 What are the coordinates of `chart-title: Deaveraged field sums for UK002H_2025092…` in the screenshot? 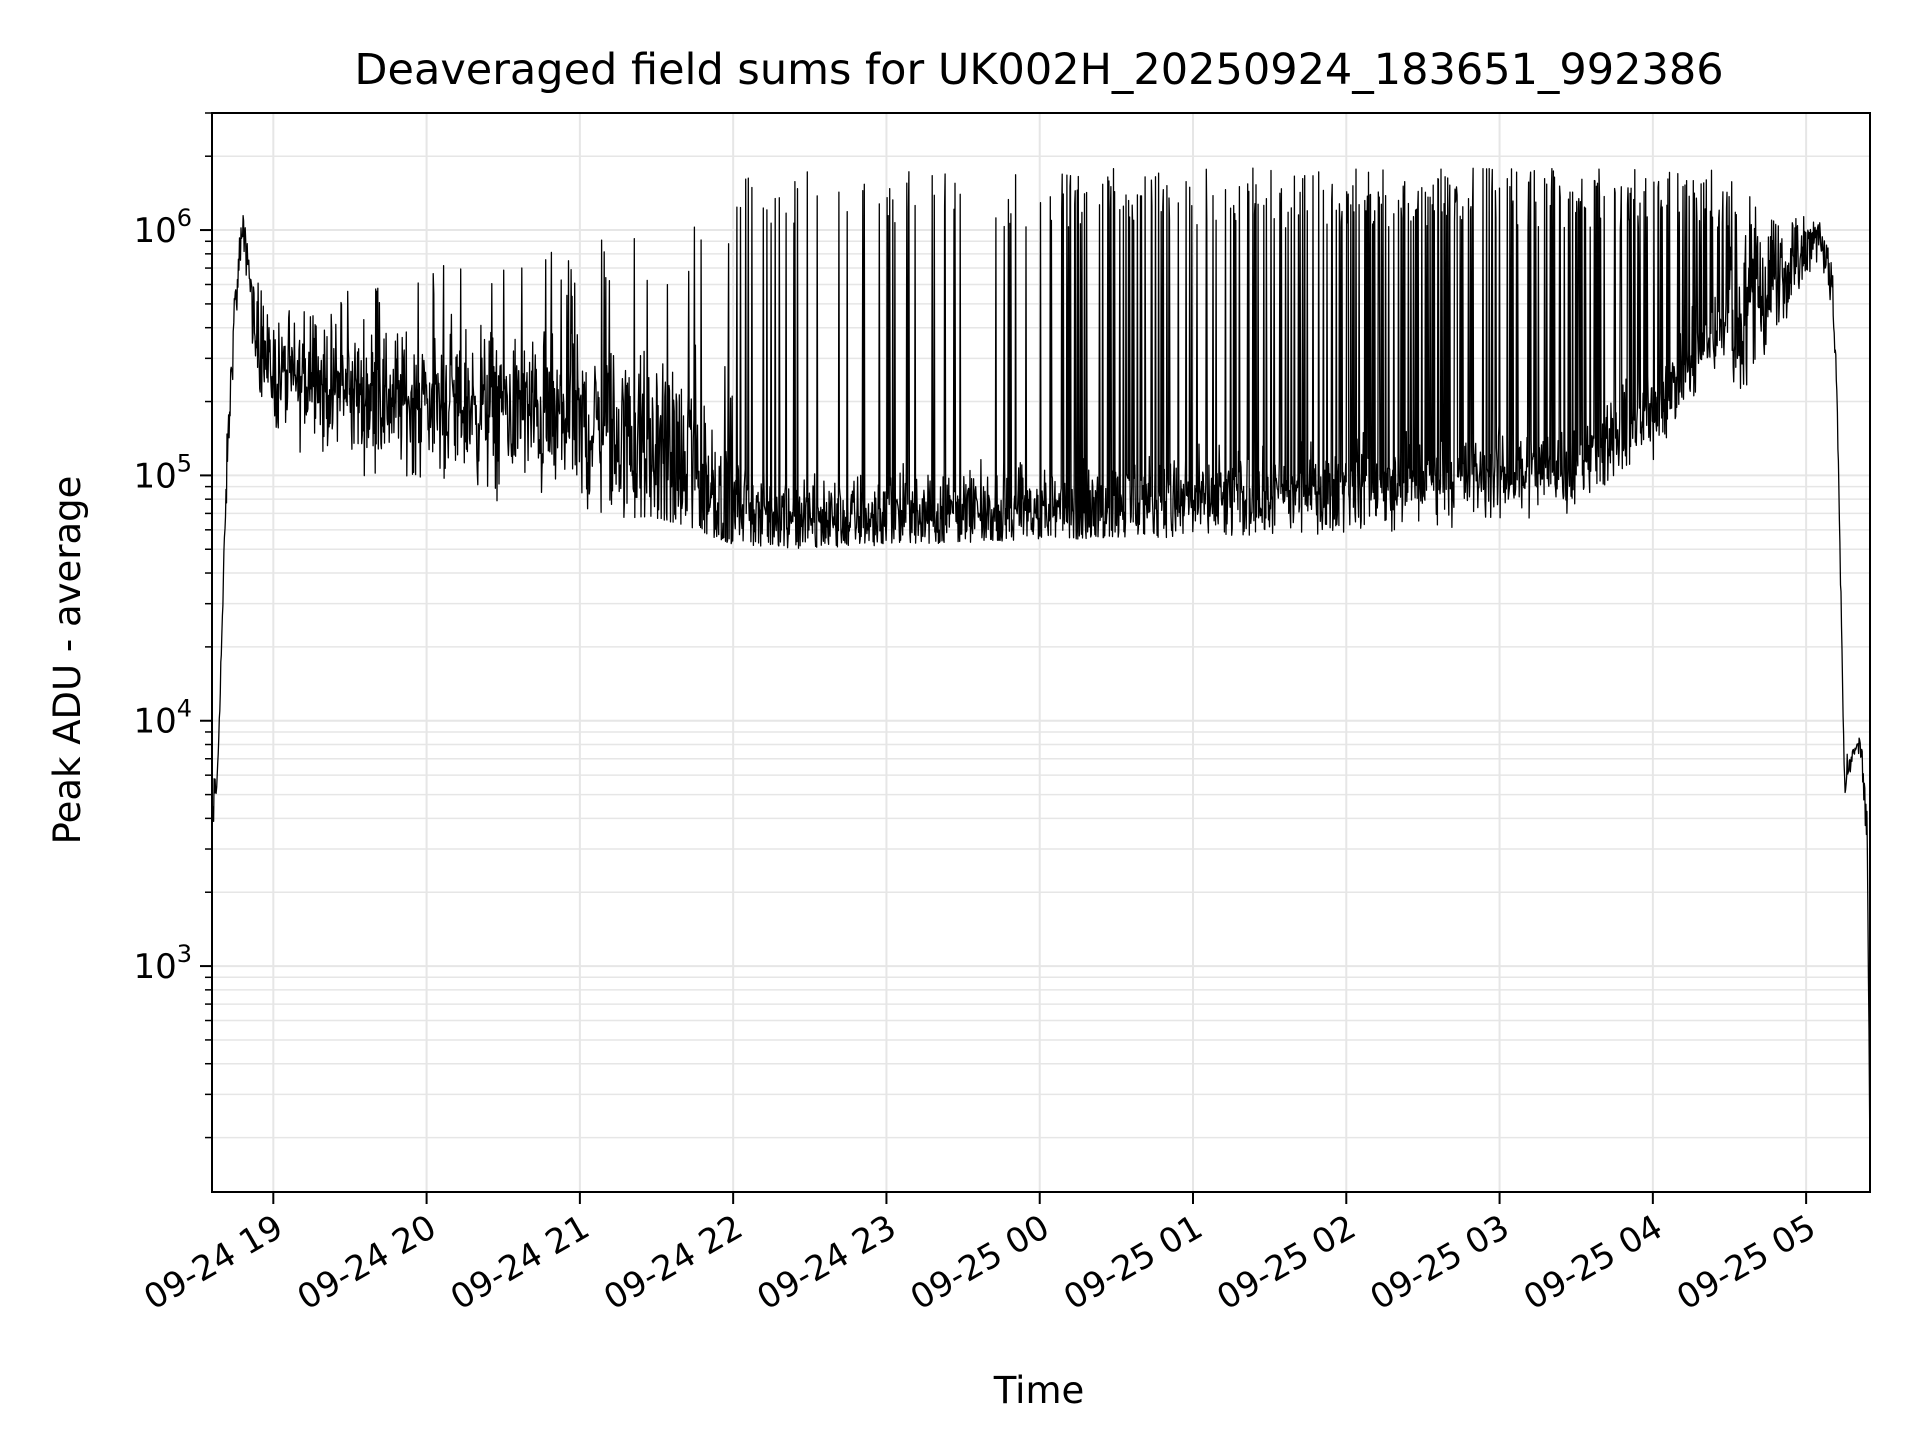 It's located at (1038, 70).